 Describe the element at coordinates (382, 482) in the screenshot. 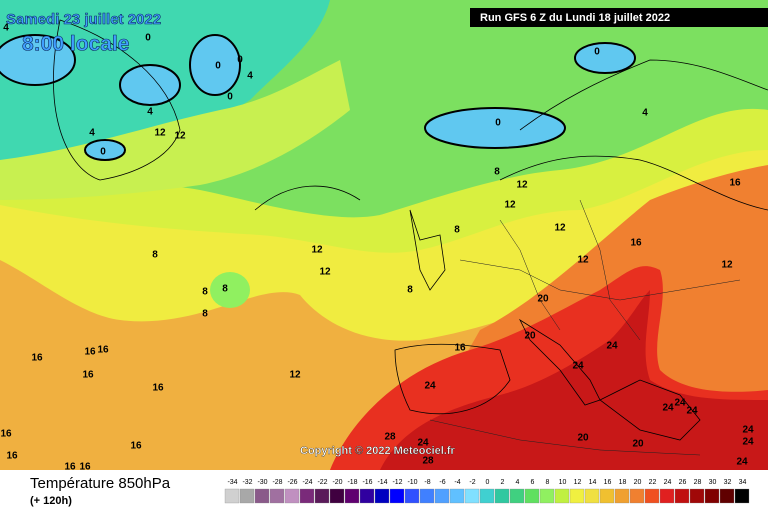

I see `scale-label: -14` at that location.